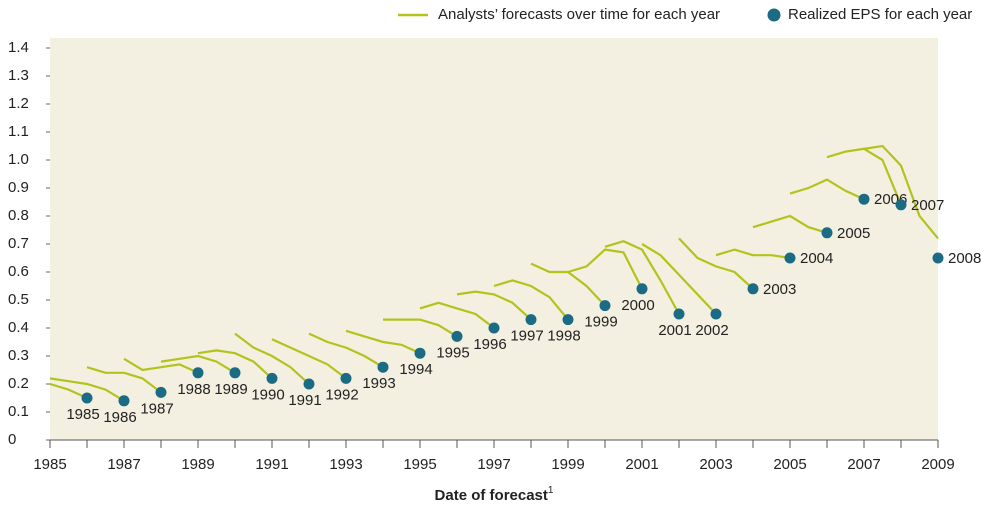 The width and height of the screenshot is (995, 520). What do you see at coordinates (419, 464) in the screenshot?
I see `x-tick-label: 1995` at bounding box center [419, 464].